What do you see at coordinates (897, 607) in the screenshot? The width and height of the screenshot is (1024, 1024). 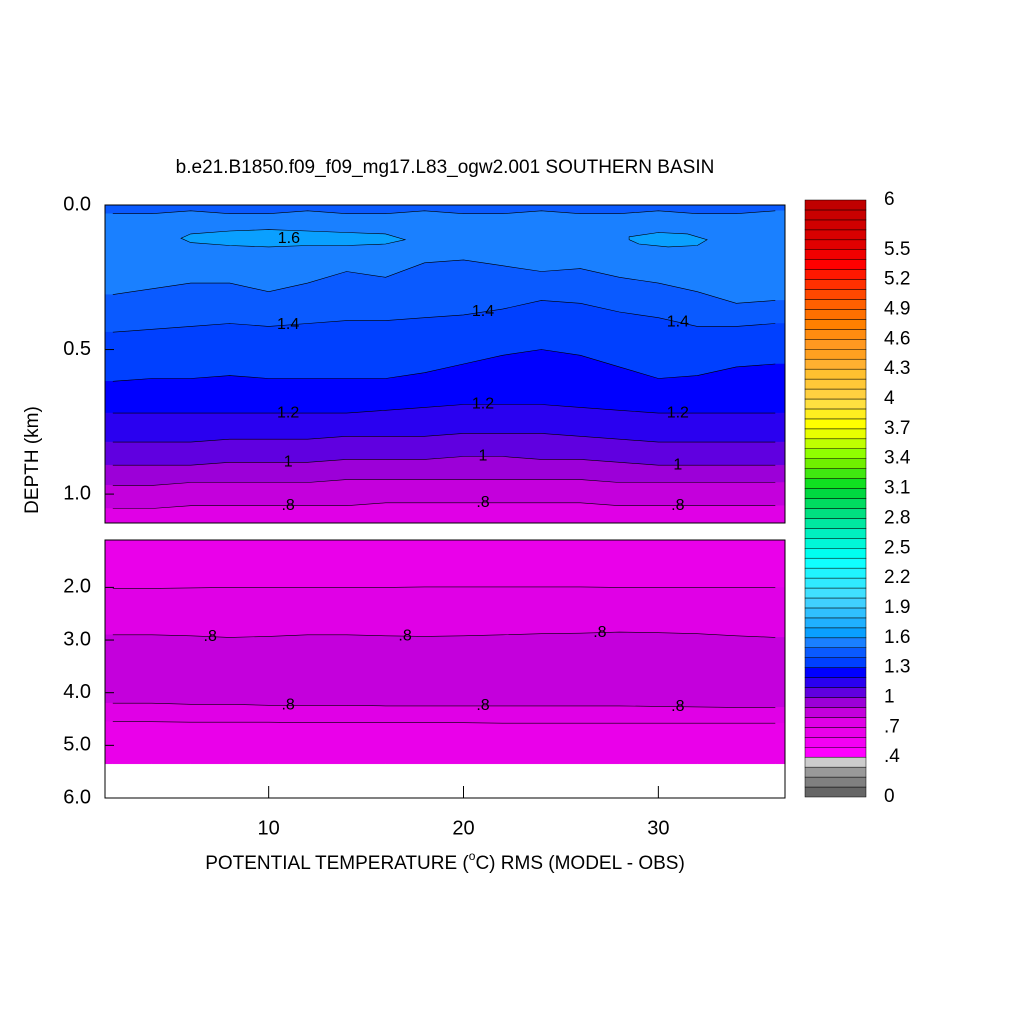 I see `colorbar-label: 1.9` at bounding box center [897, 607].